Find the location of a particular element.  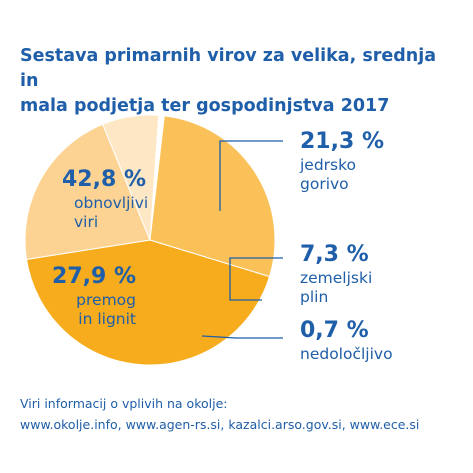

slice-value-label: 27,9 % is located at coordinates (94, 276).